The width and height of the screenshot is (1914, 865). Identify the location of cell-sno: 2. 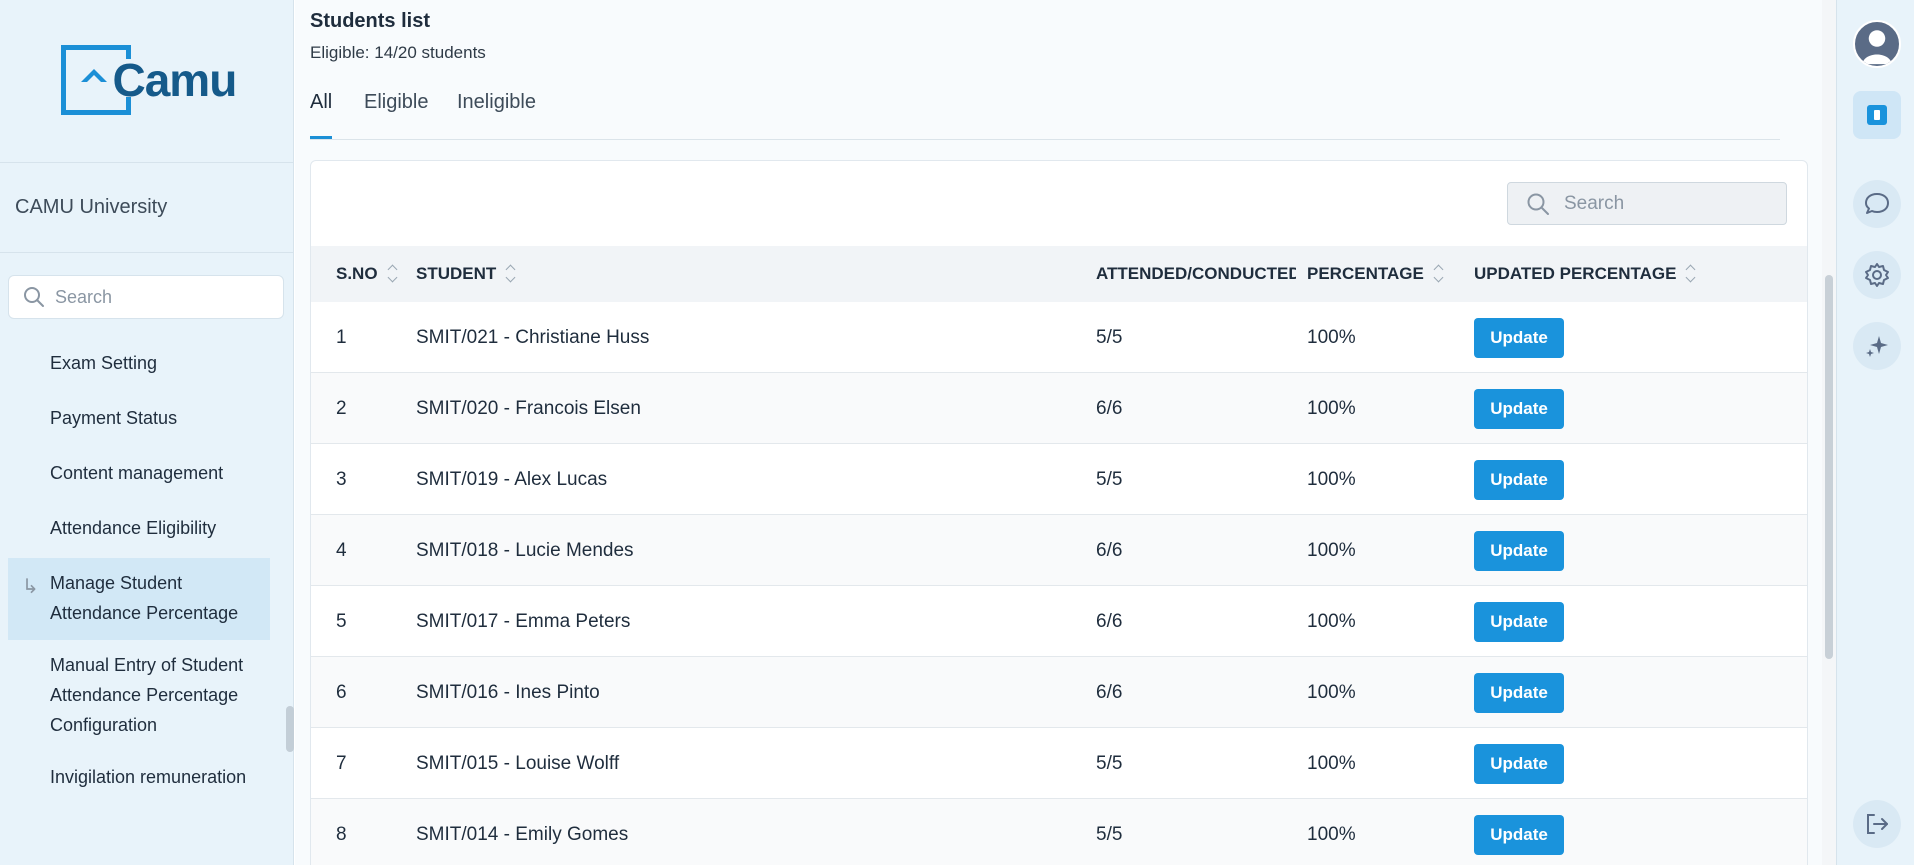
(341, 408).